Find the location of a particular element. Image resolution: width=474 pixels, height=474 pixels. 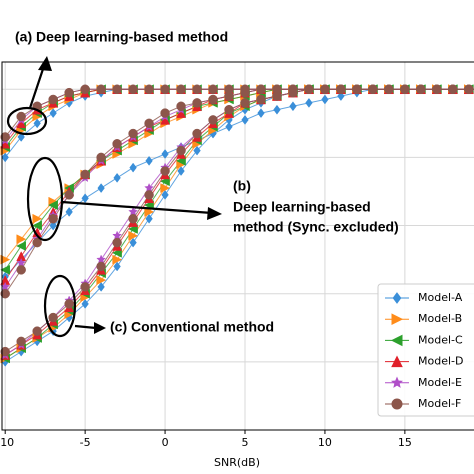

legend-label: Model-D is located at coordinates (440, 361).